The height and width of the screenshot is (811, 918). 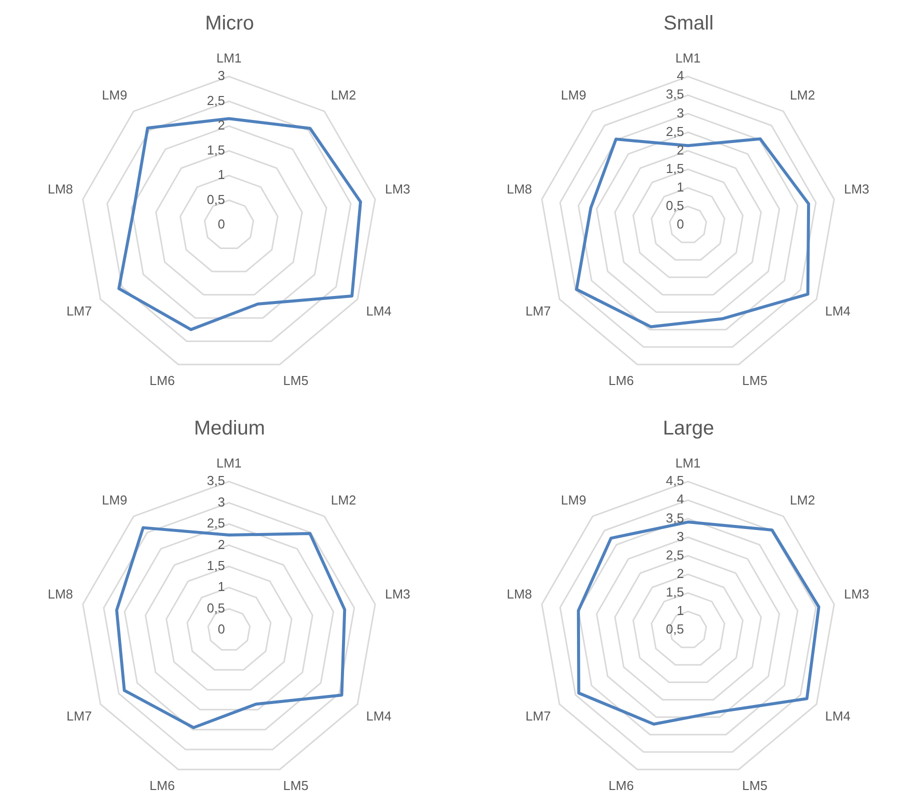 What do you see at coordinates (230, 429) in the screenshot?
I see `chart-title: Medium` at bounding box center [230, 429].